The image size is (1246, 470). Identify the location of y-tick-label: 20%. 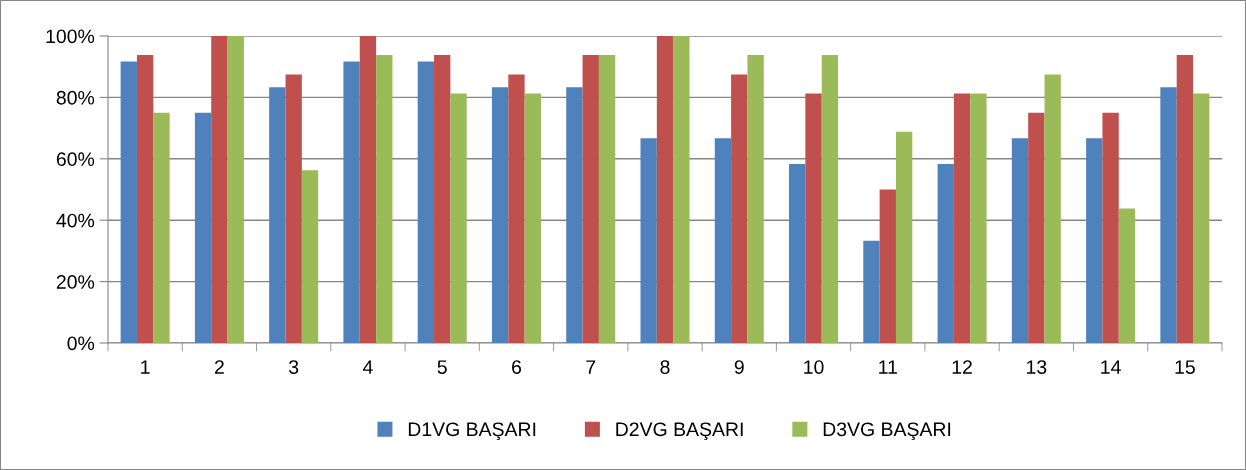
(75, 282).